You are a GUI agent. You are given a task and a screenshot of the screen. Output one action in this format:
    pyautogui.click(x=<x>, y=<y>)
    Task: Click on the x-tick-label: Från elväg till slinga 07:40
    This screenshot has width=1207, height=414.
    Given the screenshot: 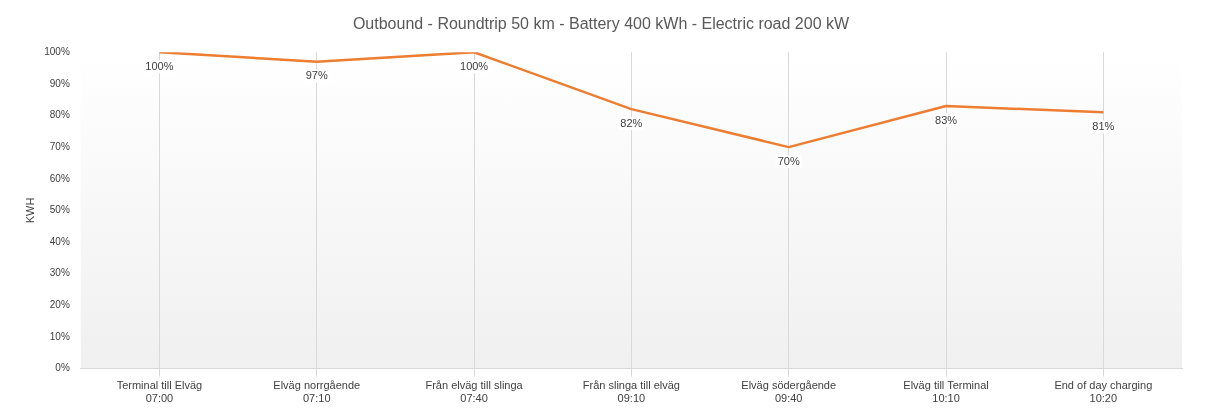 What is the action you would take?
    pyautogui.click(x=474, y=392)
    